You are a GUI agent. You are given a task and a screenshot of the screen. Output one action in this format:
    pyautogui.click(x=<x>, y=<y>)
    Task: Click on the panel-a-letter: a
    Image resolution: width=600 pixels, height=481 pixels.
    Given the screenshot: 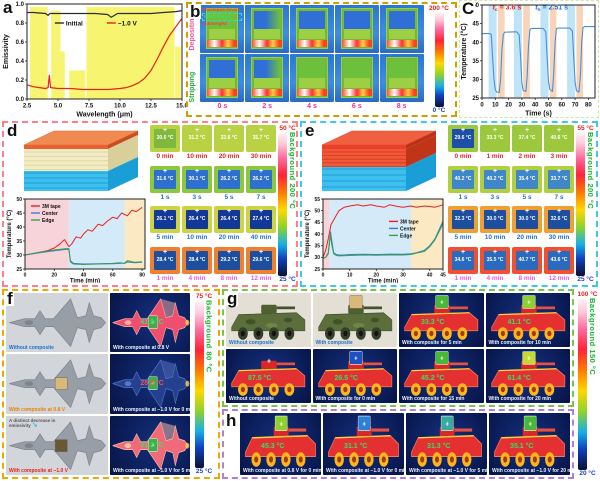 What is the action you would take?
    pyautogui.click(x=8, y=8)
    